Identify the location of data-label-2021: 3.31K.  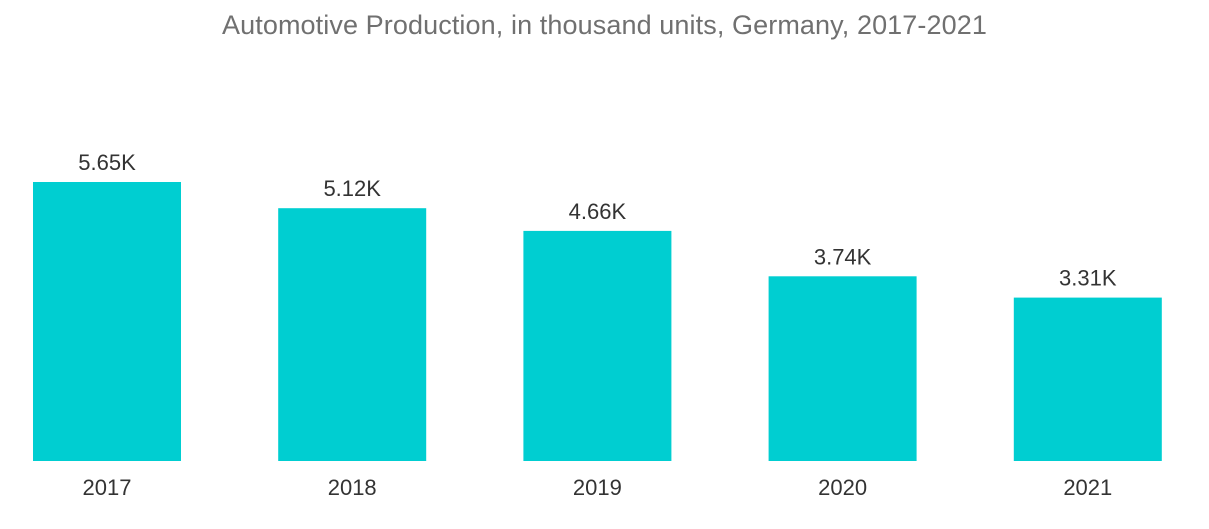
(1088, 278).